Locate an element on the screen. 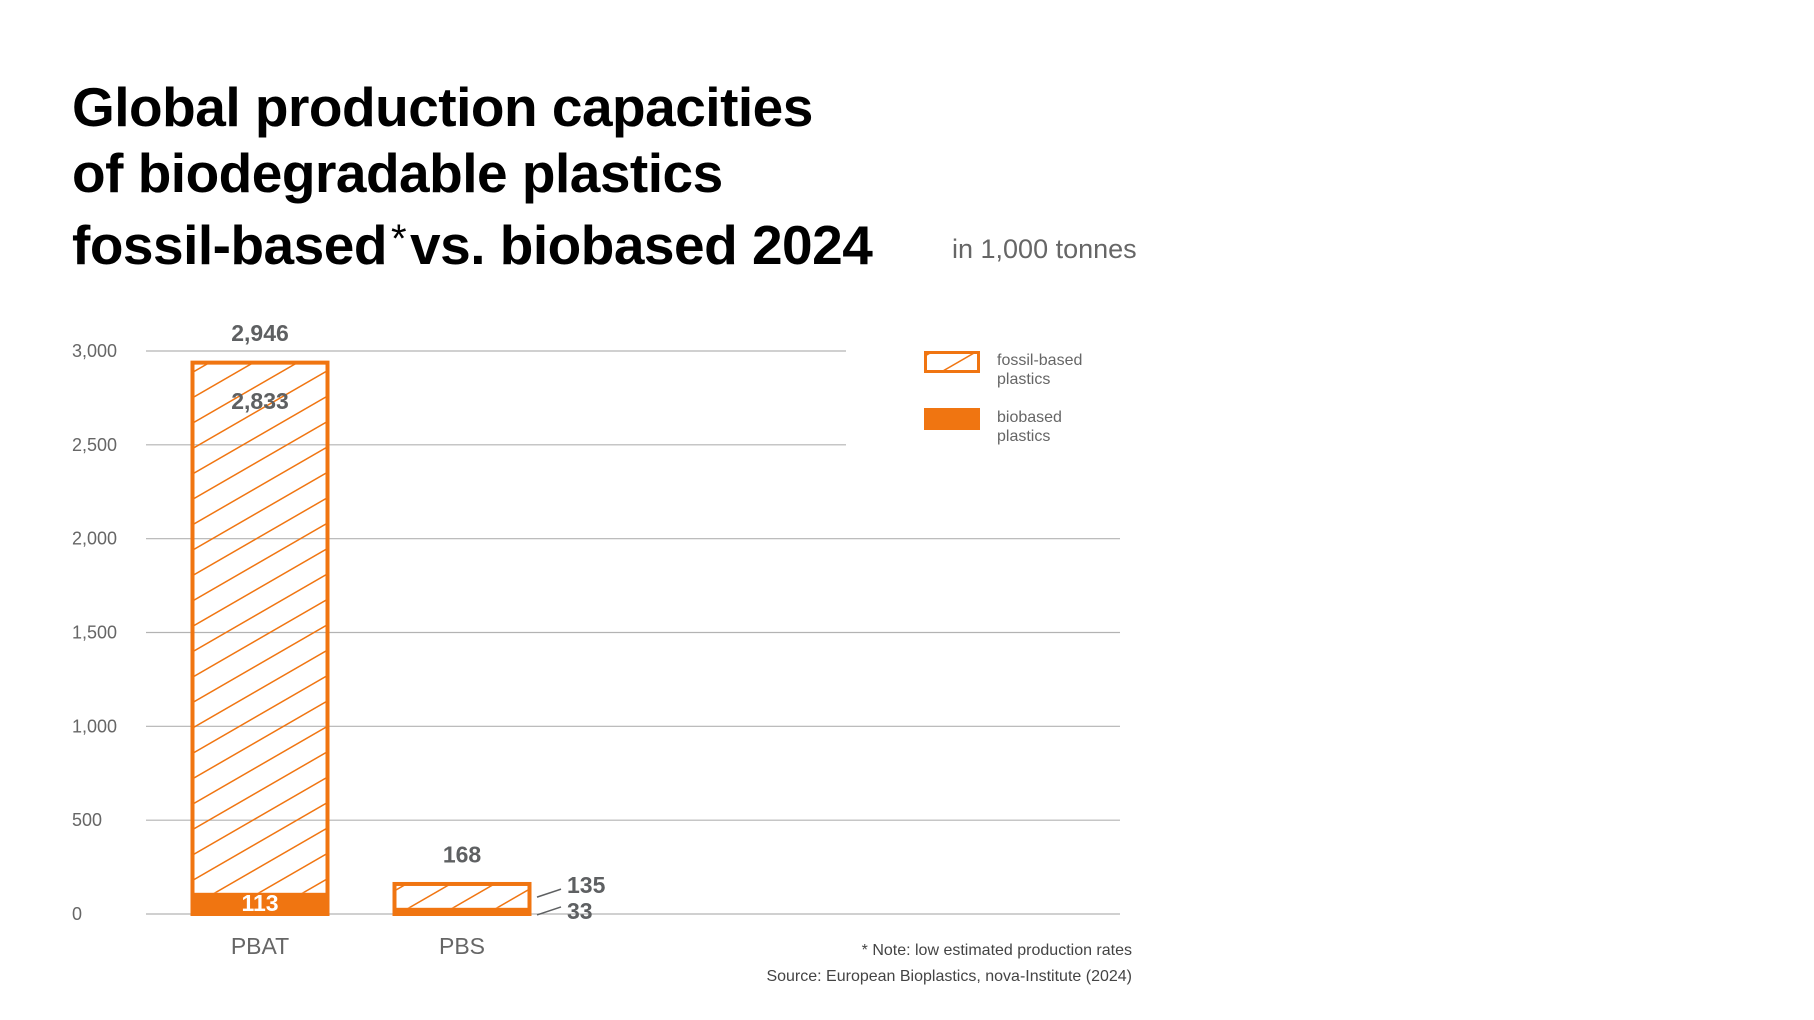 The width and height of the screenshot is (1814, 1020). bar-fossil-pbat is located at coordinates (260, 627).